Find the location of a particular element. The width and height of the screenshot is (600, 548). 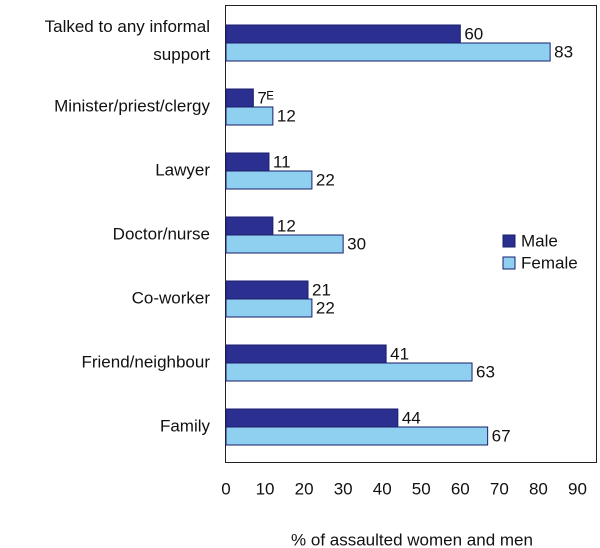

y-tick-label: Lawyer is located at coordinates (182, 169).